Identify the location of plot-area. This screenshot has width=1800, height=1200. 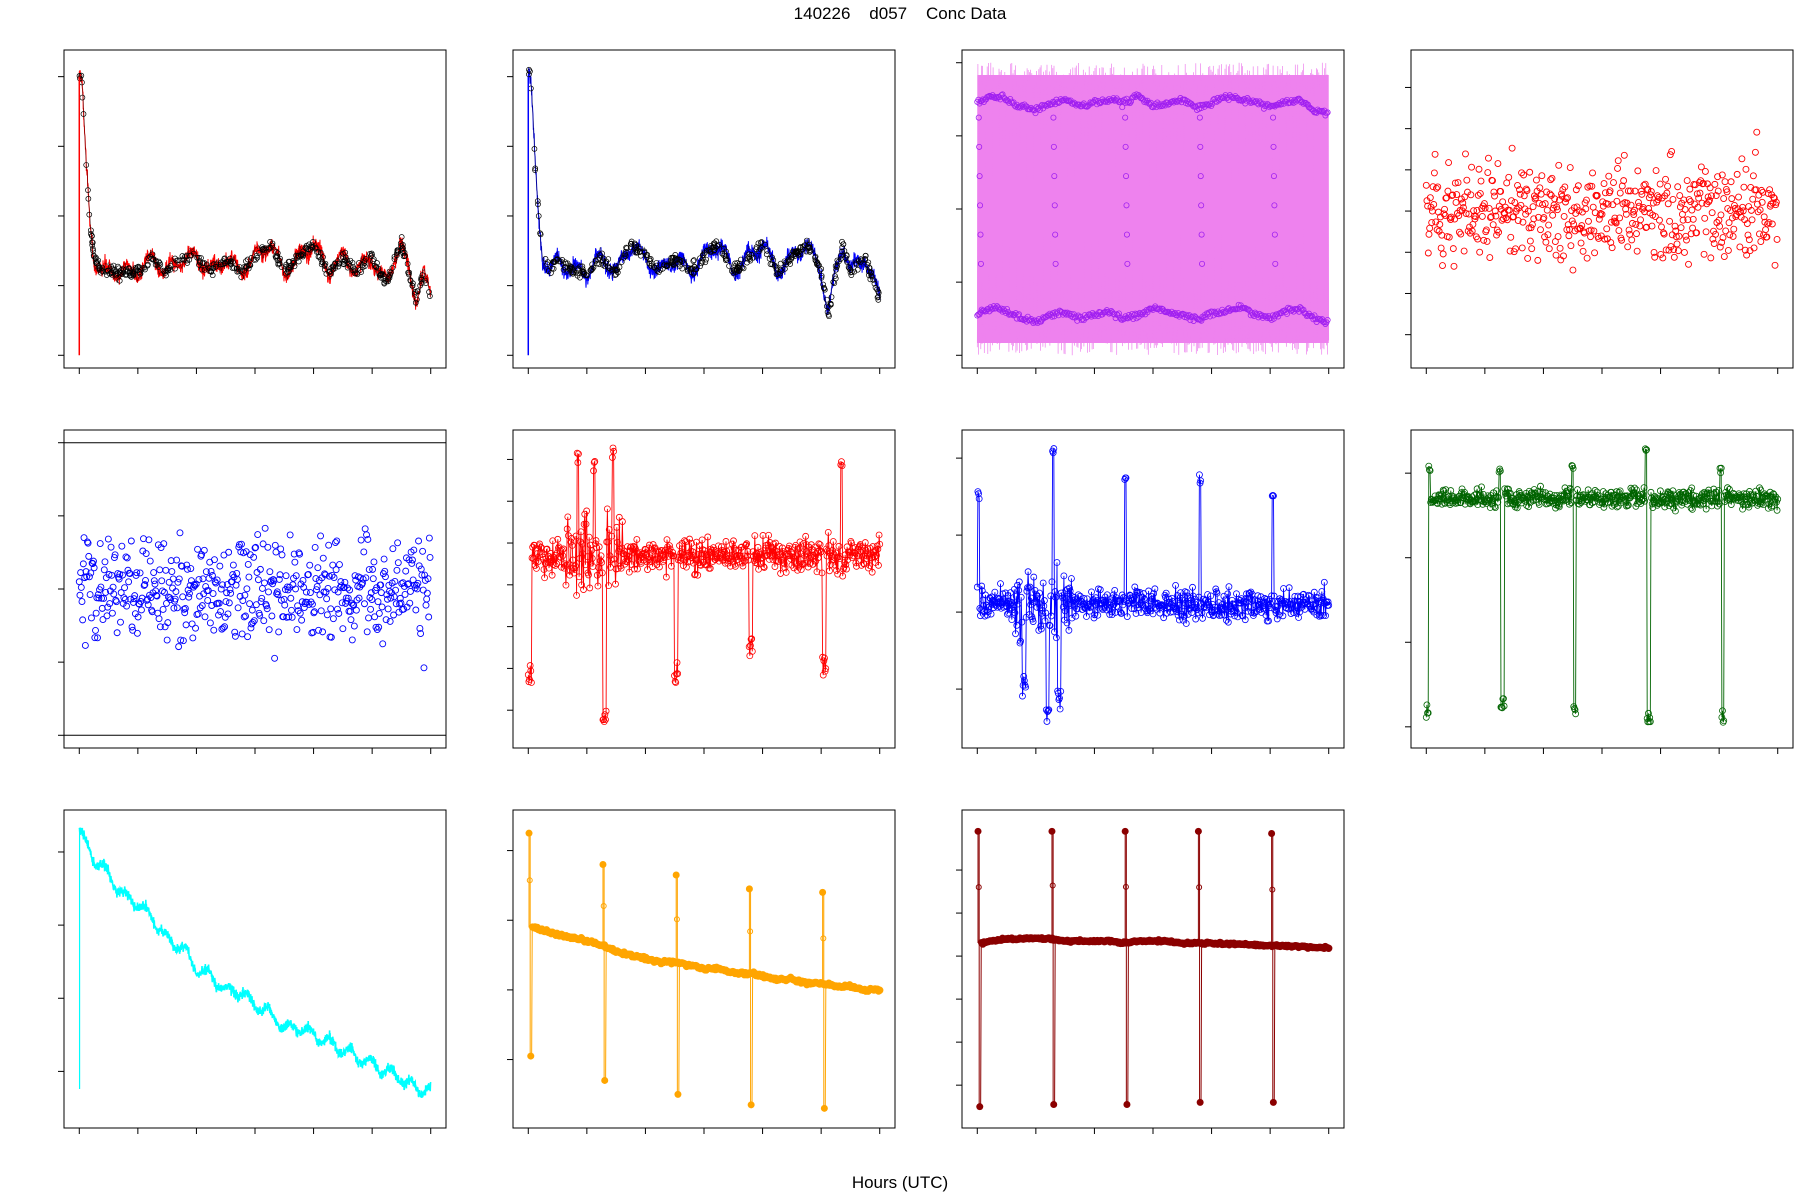
(1602, 585).